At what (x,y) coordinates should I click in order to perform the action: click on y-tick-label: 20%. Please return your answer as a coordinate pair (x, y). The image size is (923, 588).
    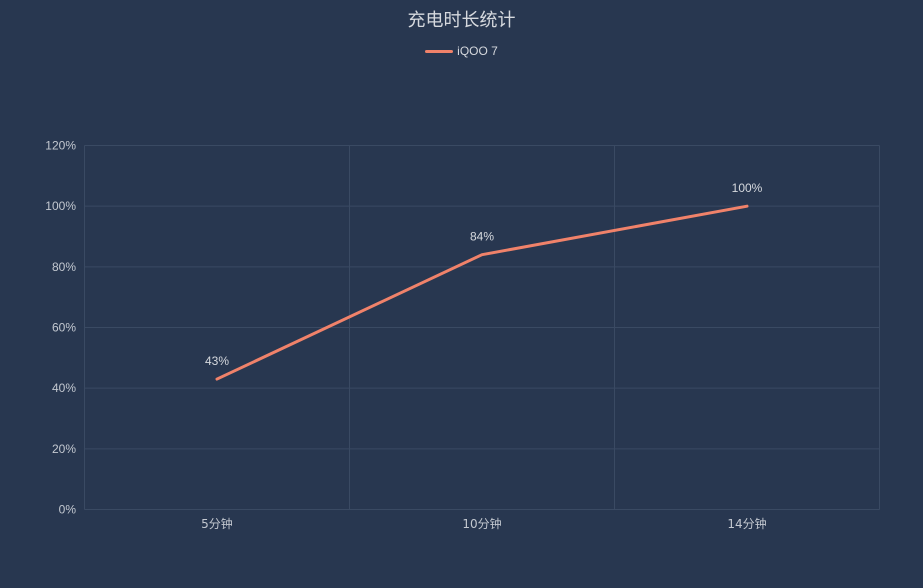
    Looking at the image, I should click on (64, 449).